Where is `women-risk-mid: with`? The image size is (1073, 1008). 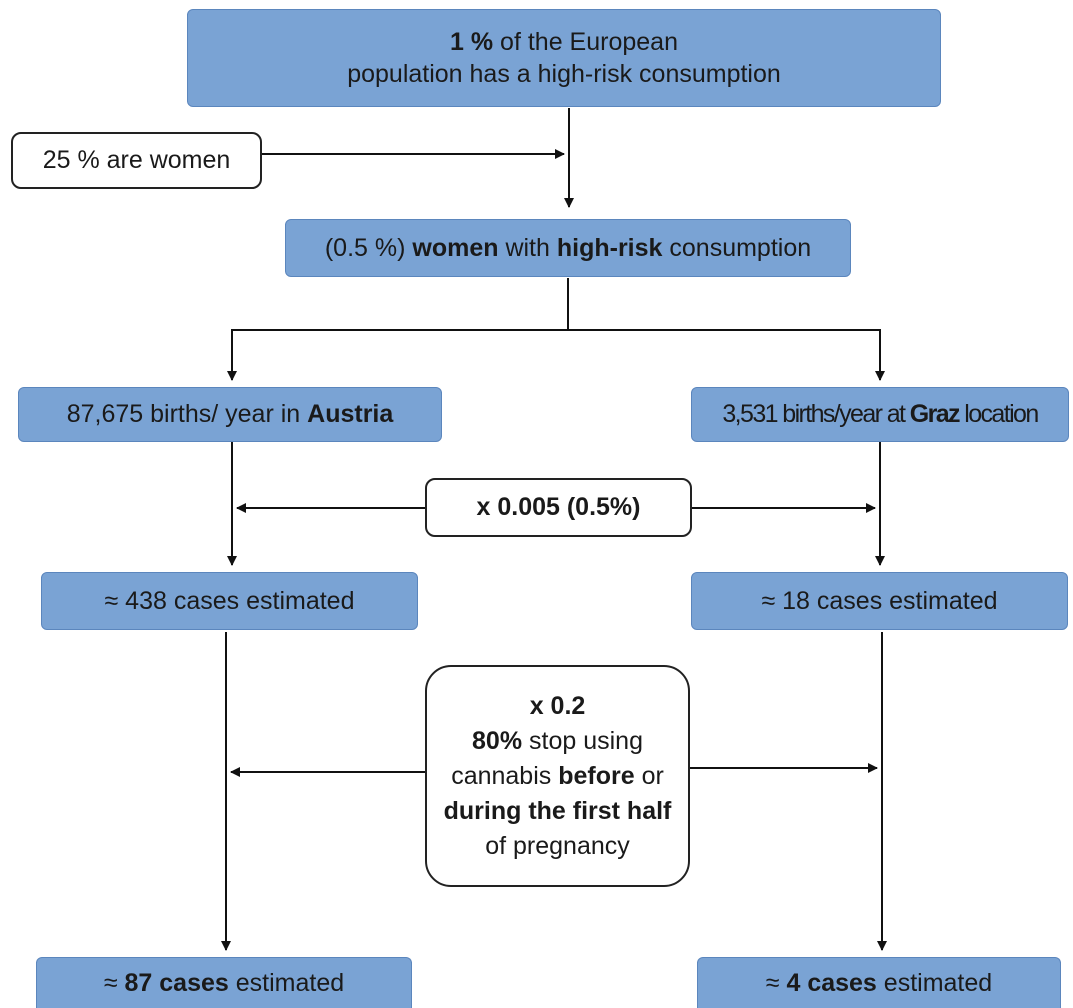 women-risk-mid: with is located at coordinates (527, 247).